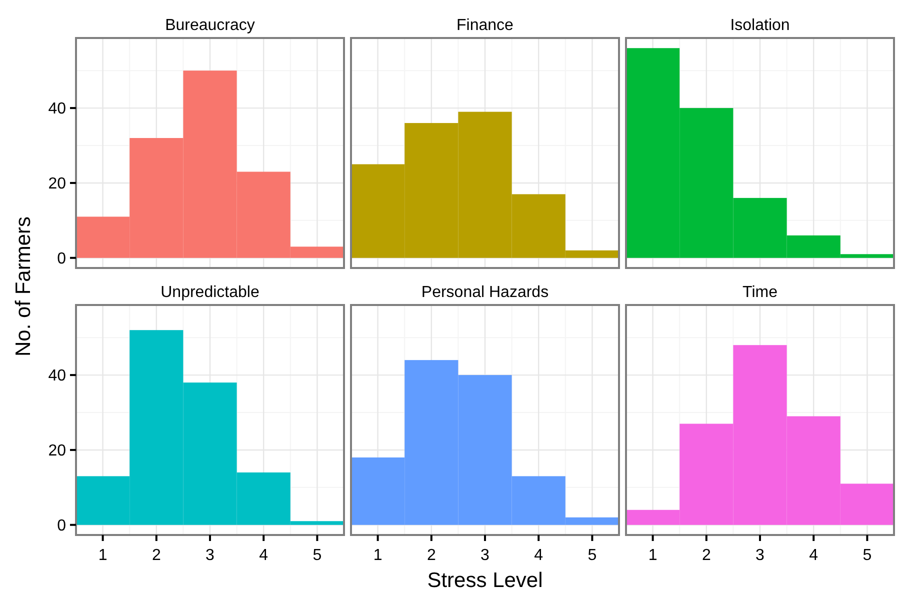 The height and width of the screenshot is (590, 899). What do you see at coordinates (23, 286) in the screenshot?
I see `y-axis-title: No. of Farmers` at bounding box center [23, 286].